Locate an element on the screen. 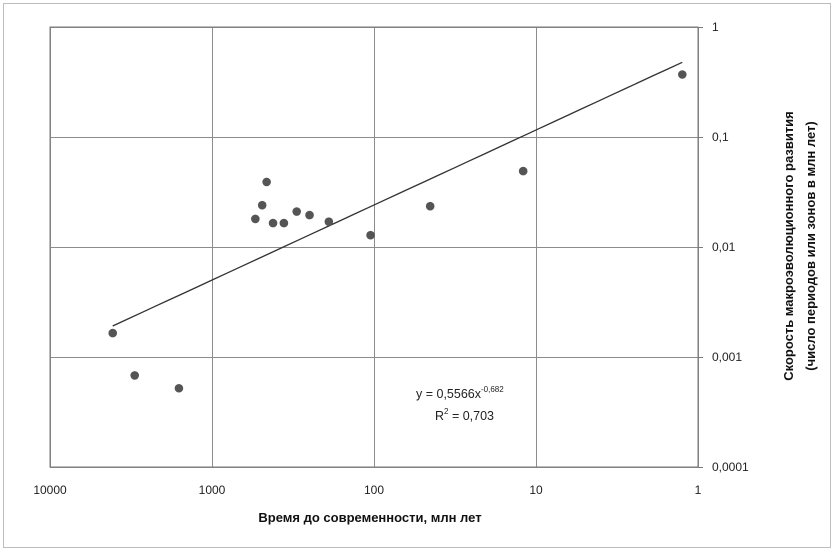  x-axis-tick-labels: 10000 1000 100 10 1 is located at coordinates (367, 490).